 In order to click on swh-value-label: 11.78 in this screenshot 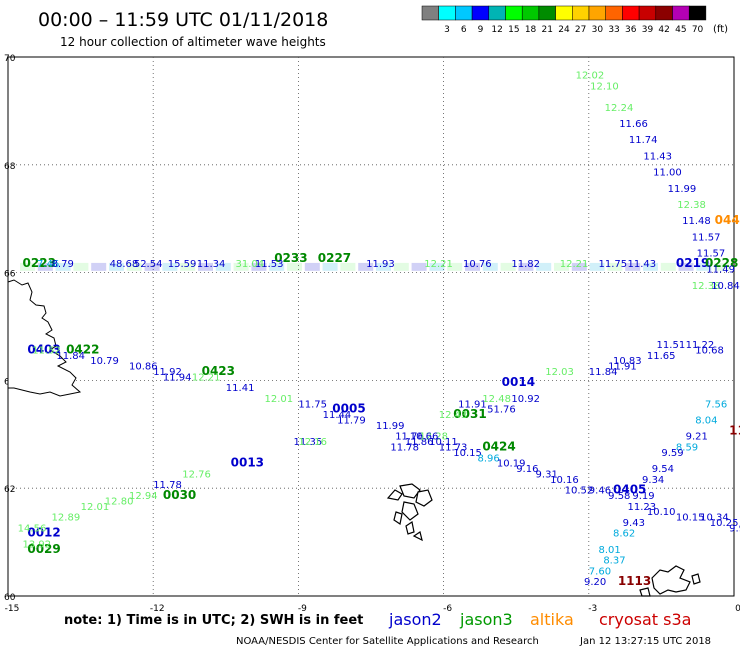, I will do `click(167, 485)`.